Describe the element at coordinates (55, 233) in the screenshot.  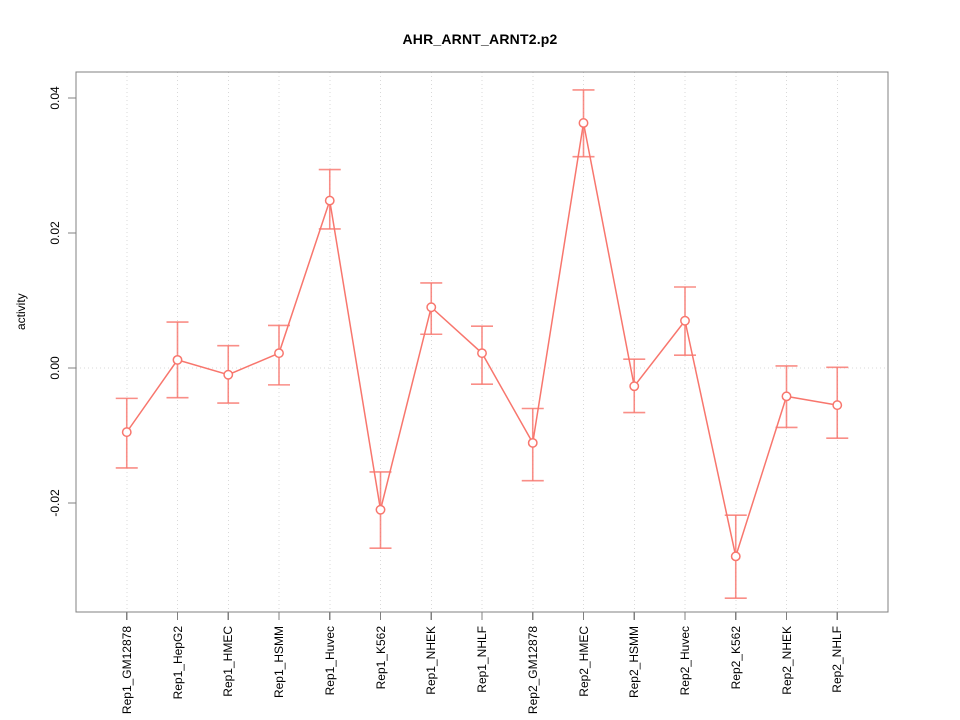
I see `y-tick-label: 0.02` at that location.